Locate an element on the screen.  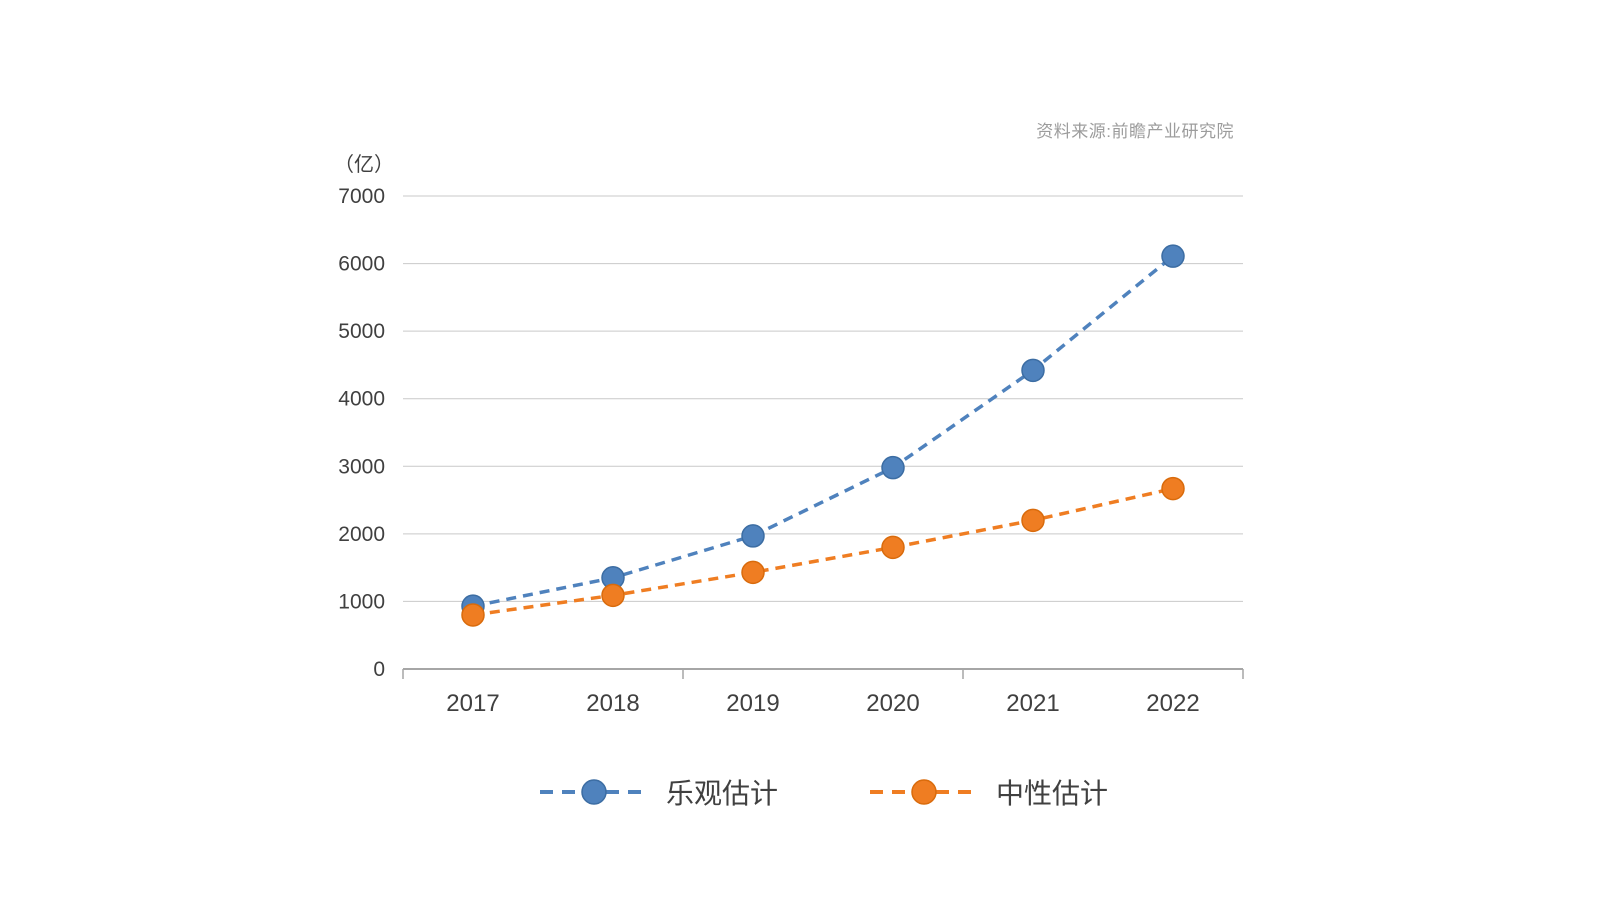
source-note: 资料来源:前瞻产业研究院 is located at coordinates (1135, 131).